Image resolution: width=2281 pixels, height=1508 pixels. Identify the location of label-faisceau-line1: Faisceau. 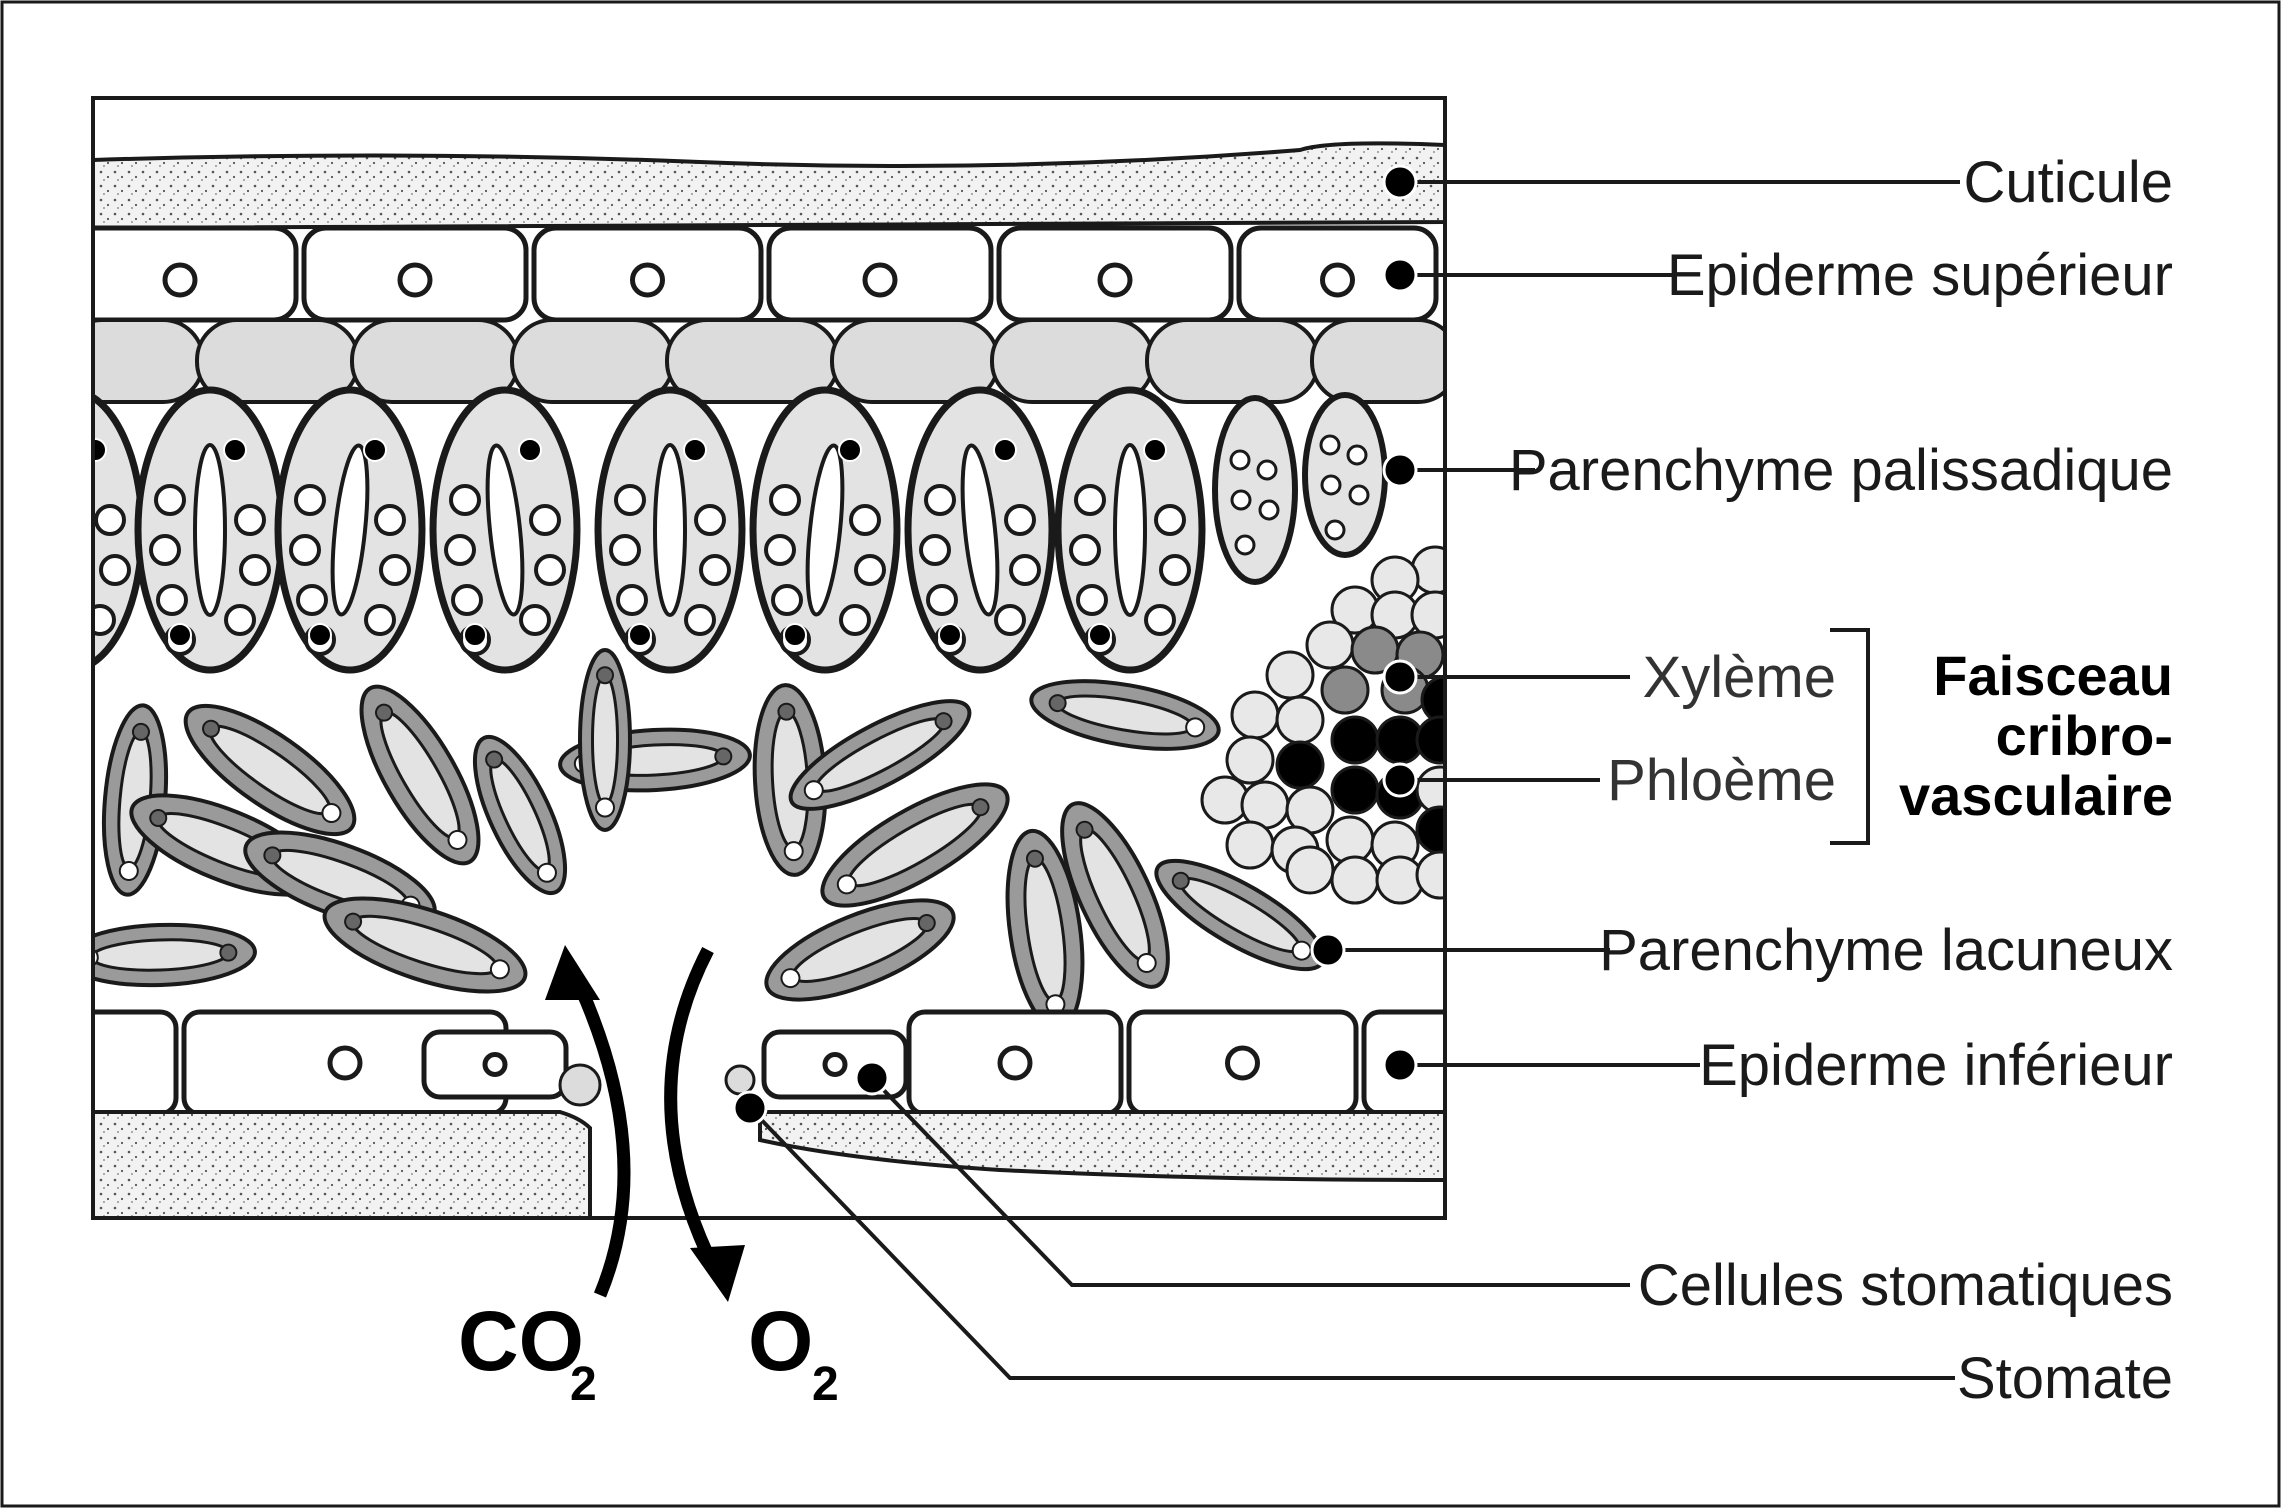
(2053, 675).